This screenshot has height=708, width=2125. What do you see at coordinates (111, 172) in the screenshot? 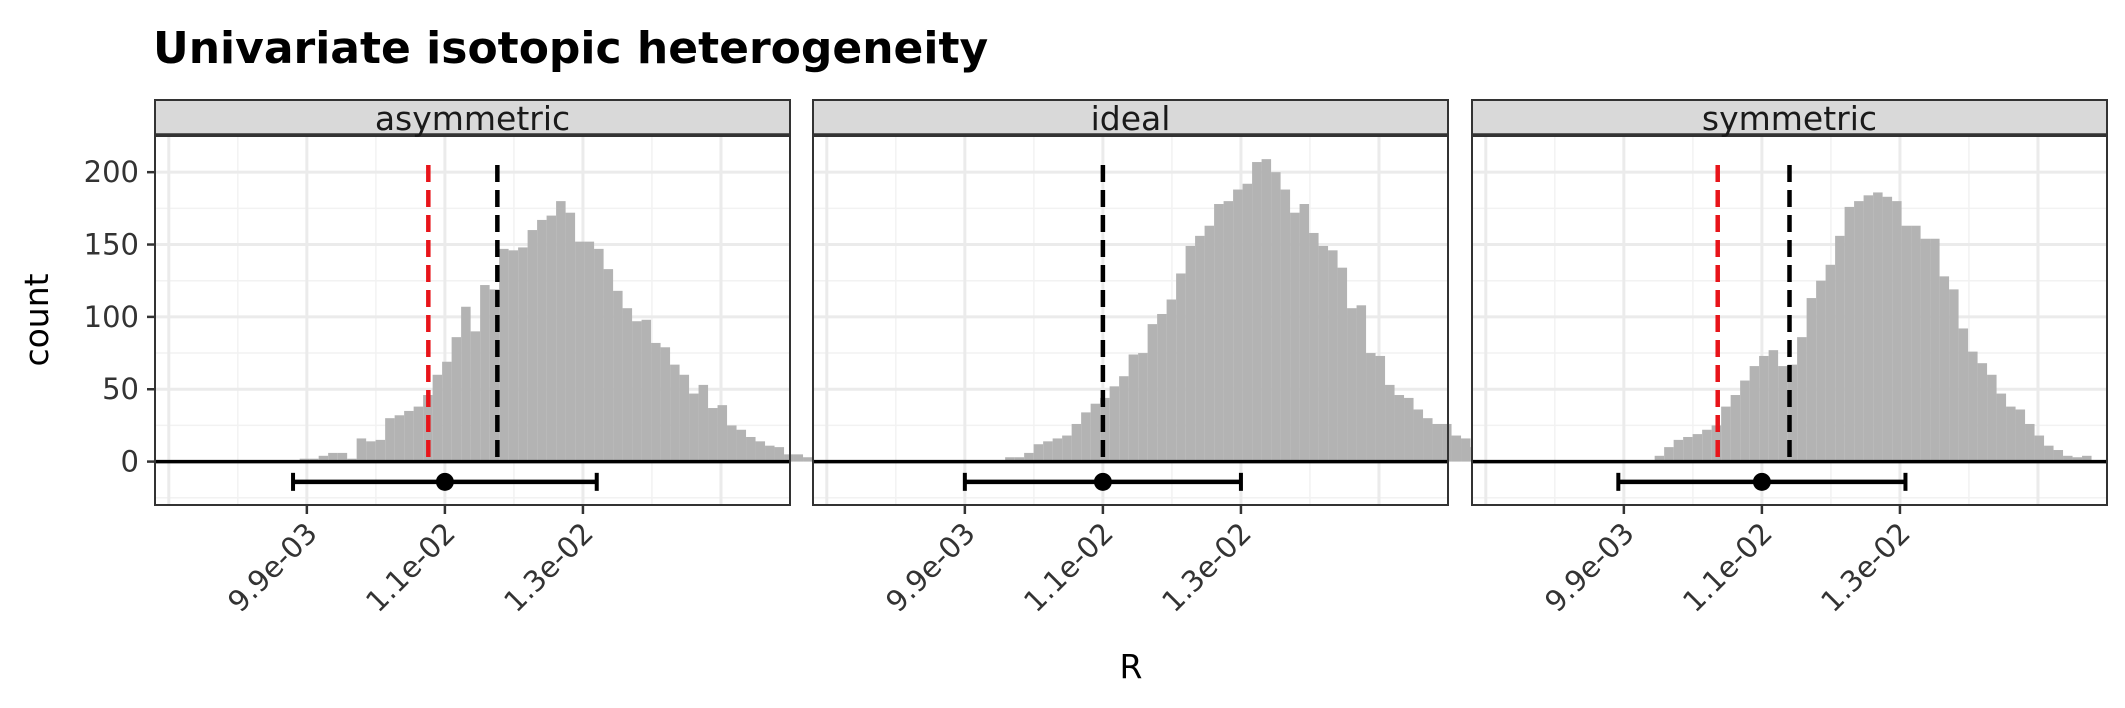
I see `y-tick-label: 200` at bounding box center [111, 172].